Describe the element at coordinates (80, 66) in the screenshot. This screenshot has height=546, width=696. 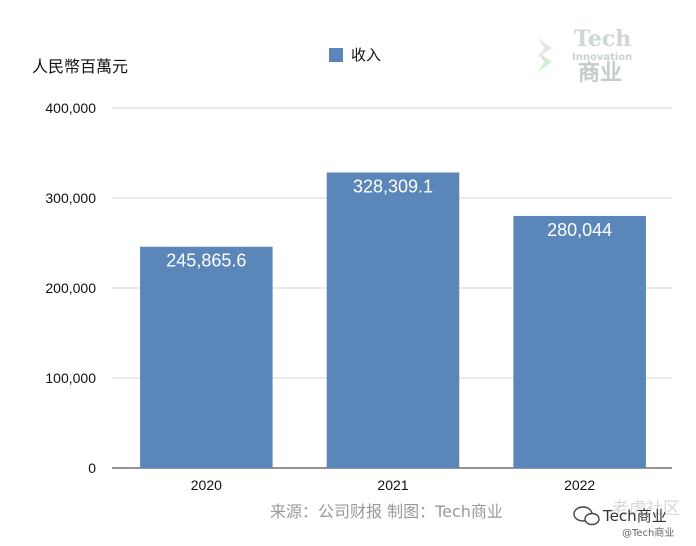
I see `y-axis-label: 人民幣百萬元` at that location.